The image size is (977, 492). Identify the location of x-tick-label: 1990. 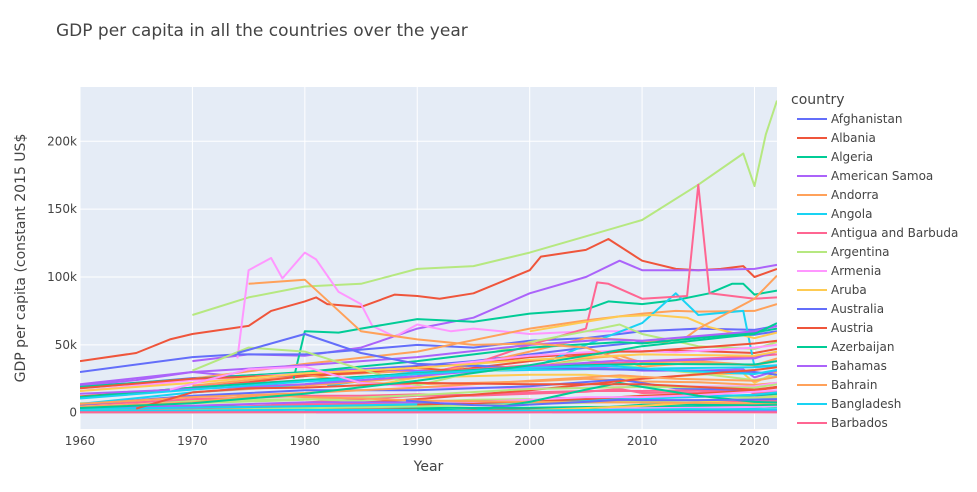
(417, 441).